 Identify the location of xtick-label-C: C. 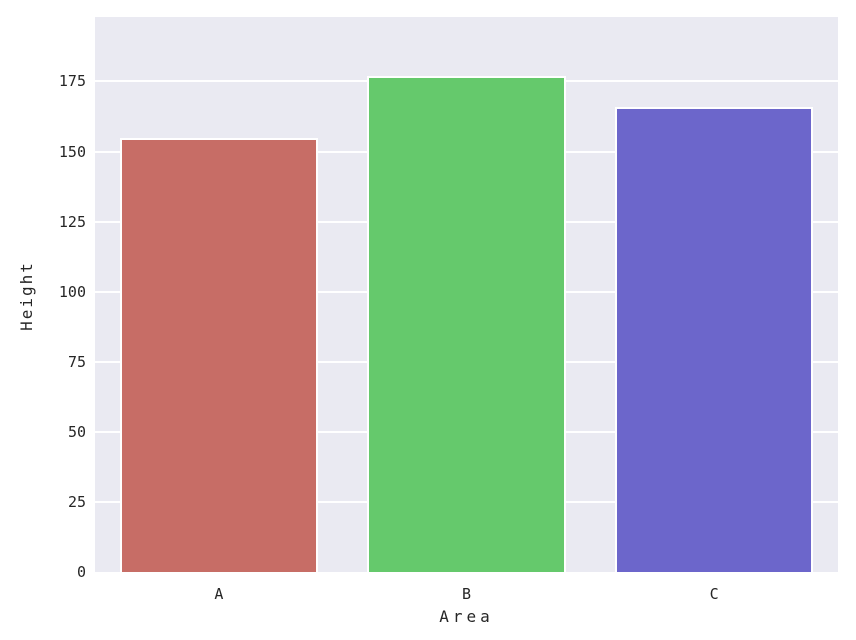
(714, 594).